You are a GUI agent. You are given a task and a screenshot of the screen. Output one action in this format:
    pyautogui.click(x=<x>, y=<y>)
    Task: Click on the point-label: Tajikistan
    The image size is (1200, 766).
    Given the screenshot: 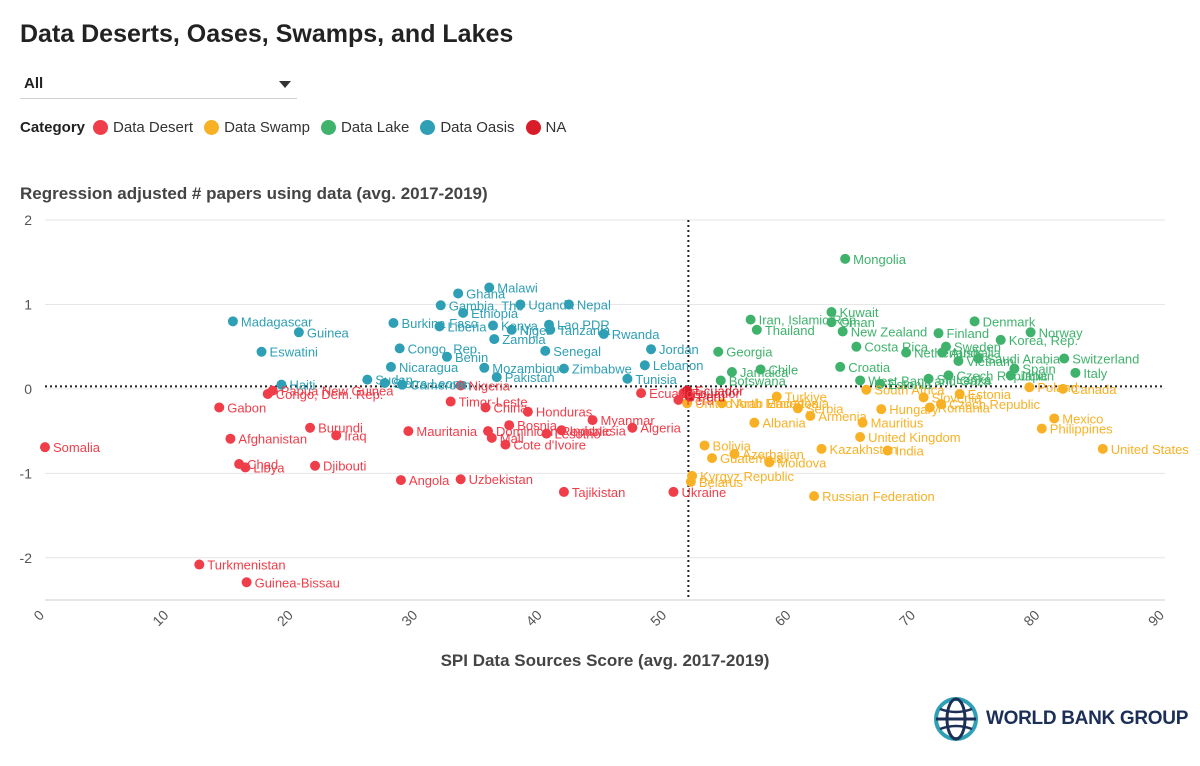 What is the action you would take?
    pyautogui.click(x=598, y=492)
    